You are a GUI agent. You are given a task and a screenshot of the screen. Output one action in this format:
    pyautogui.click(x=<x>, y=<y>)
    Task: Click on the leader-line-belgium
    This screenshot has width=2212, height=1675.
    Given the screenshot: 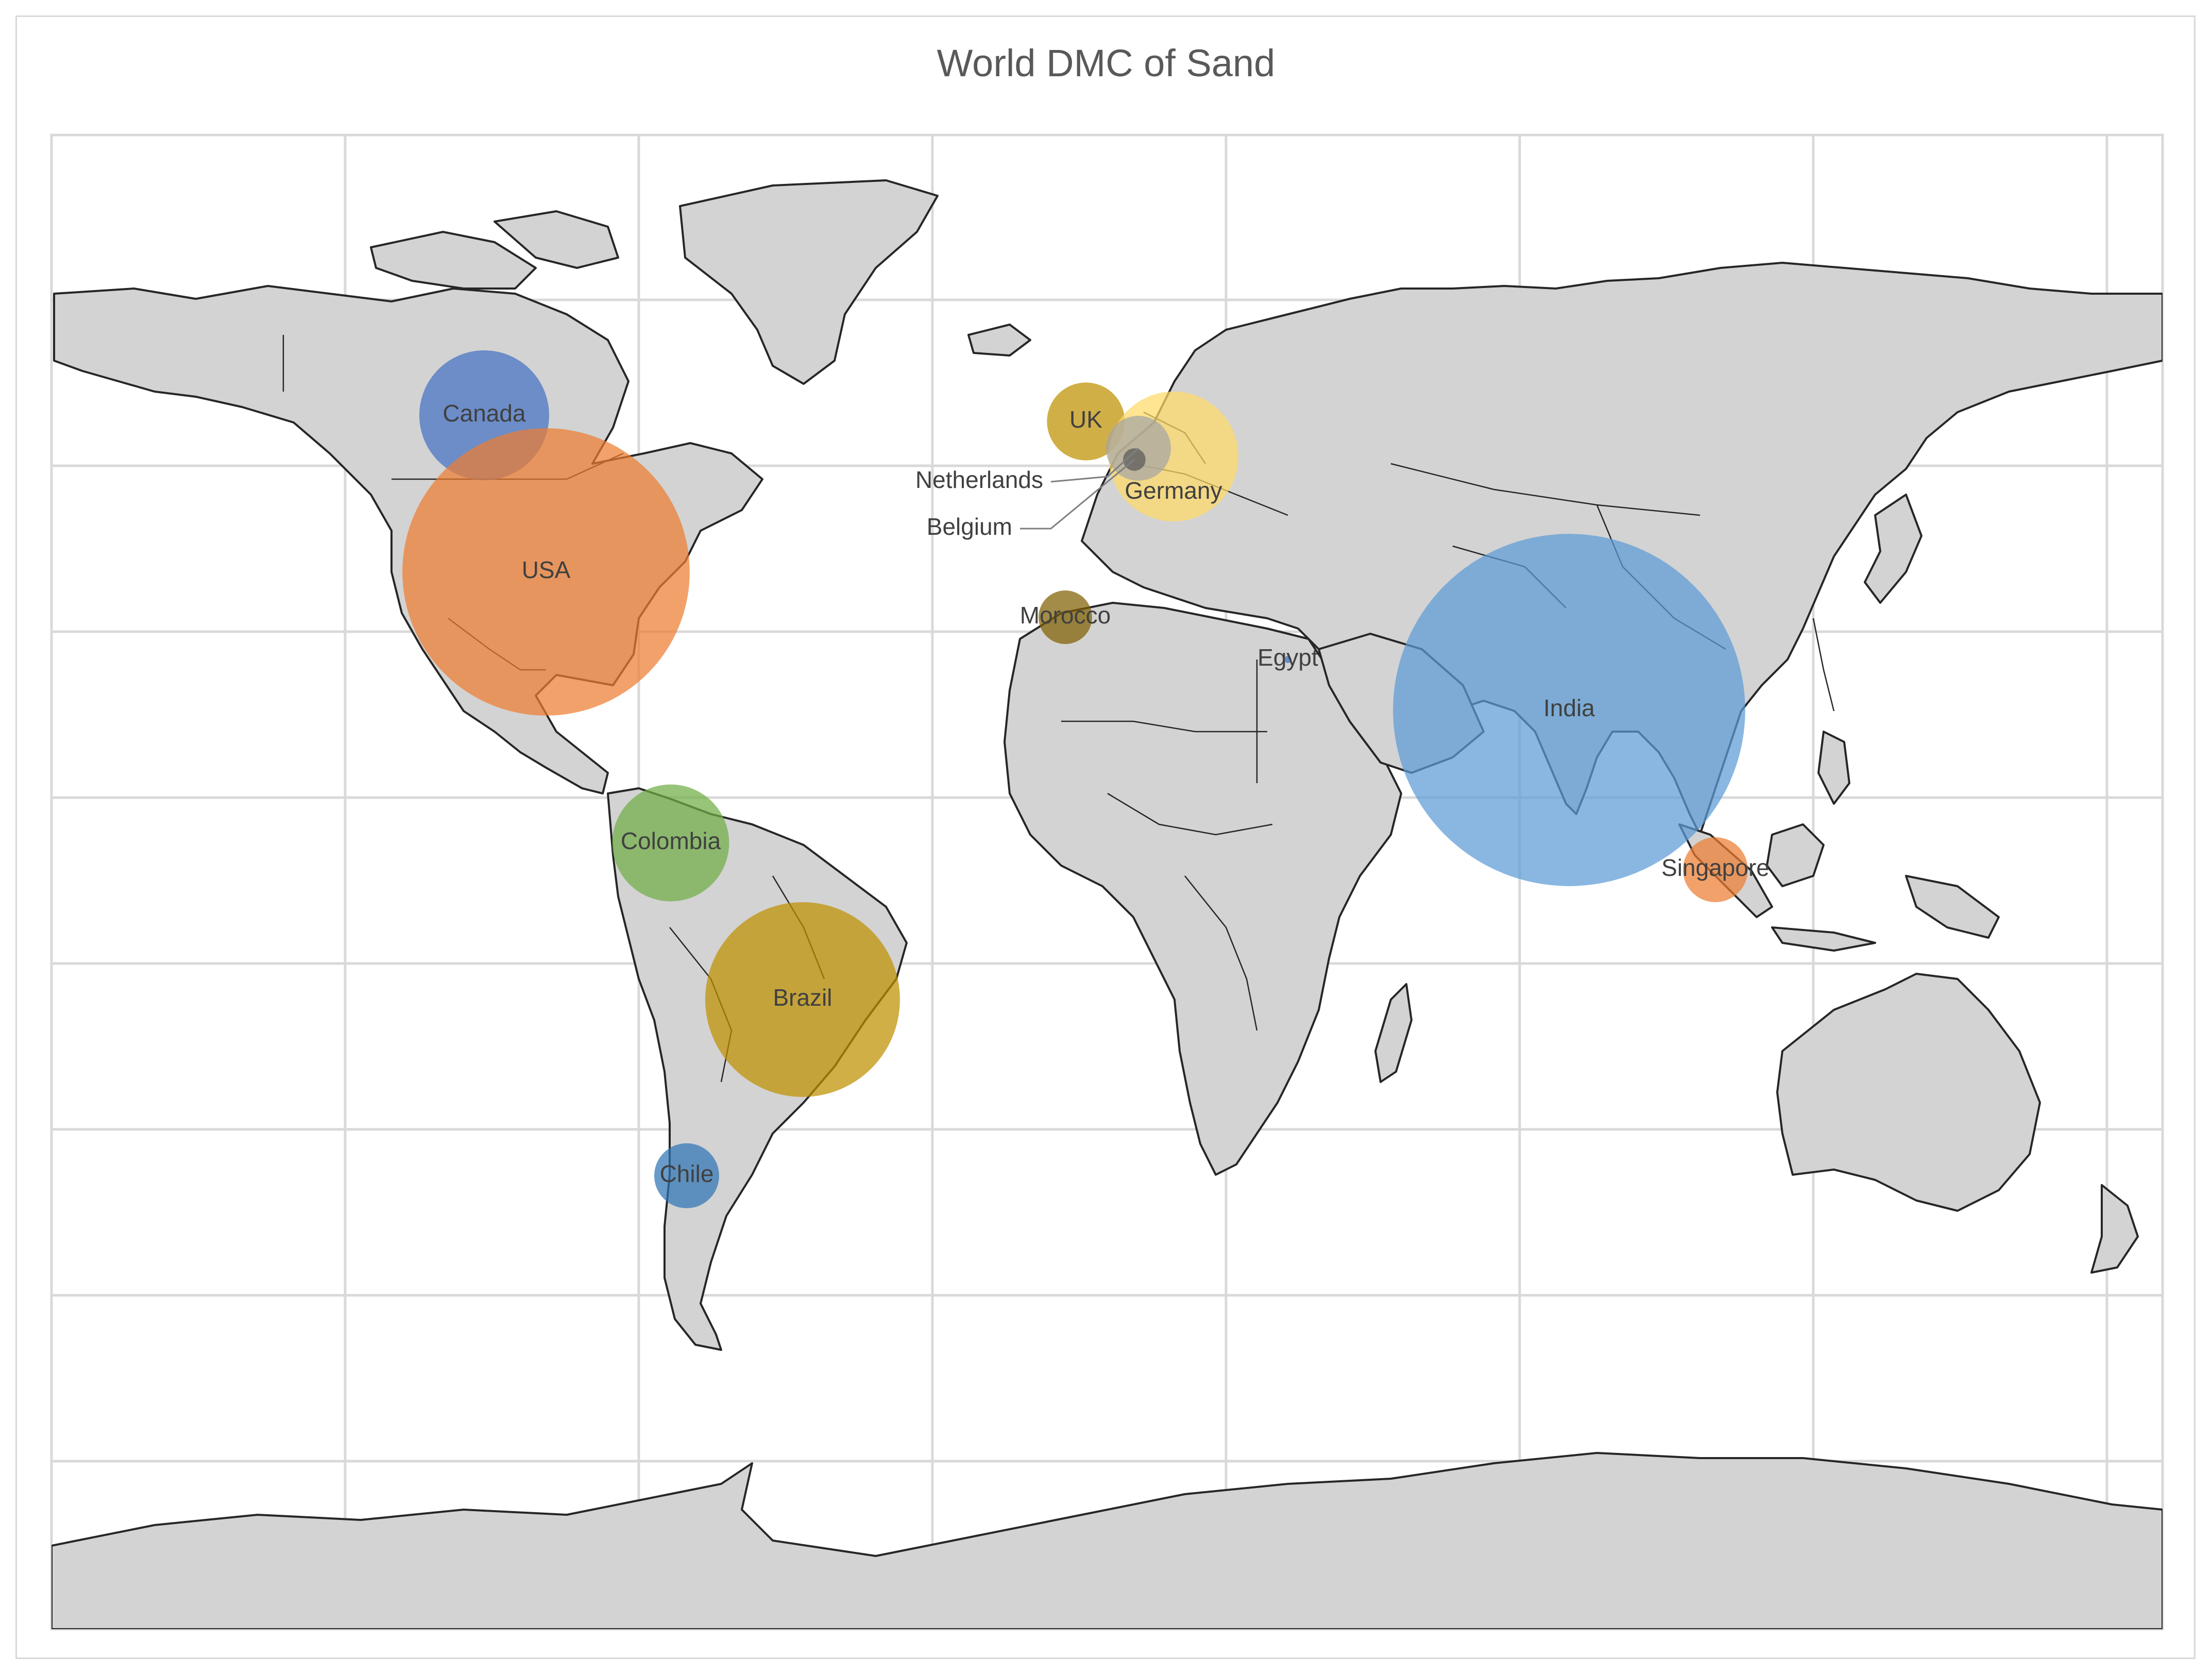 What is the action you would take?
    pyautogui.click(x=1078, y=494)
    